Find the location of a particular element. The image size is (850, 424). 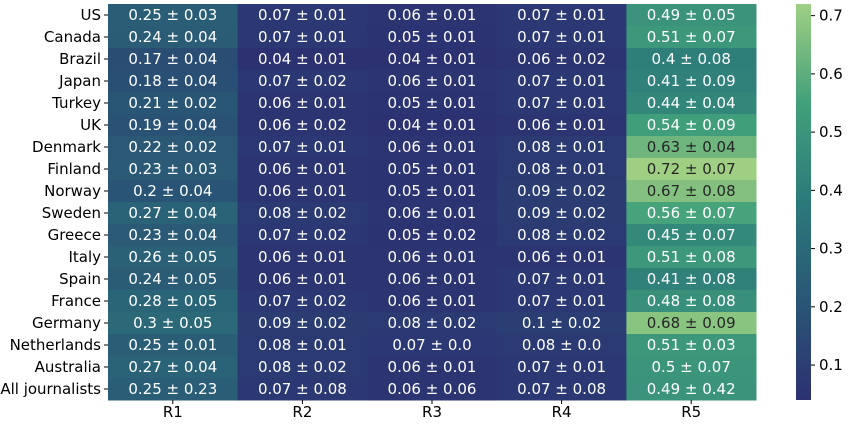

row-label: Denmark is located at coordinates (66, 147).